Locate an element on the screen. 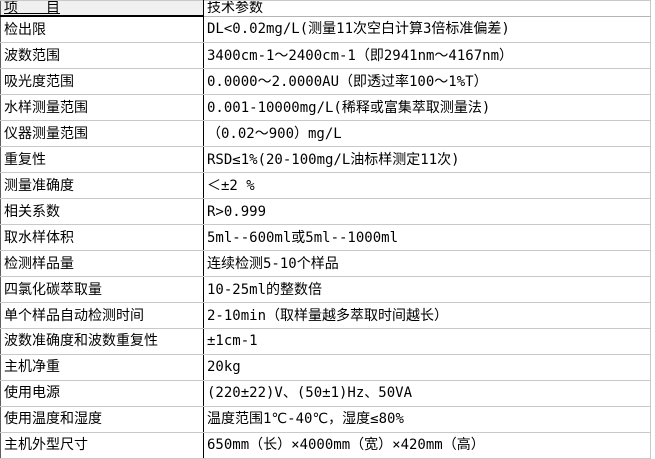 Image resolution: width=655 pixels, height=459 pixels. row-value: RSD≤1%(20-100mg/L油标样测定11次) is located at coordinates (427, 160).